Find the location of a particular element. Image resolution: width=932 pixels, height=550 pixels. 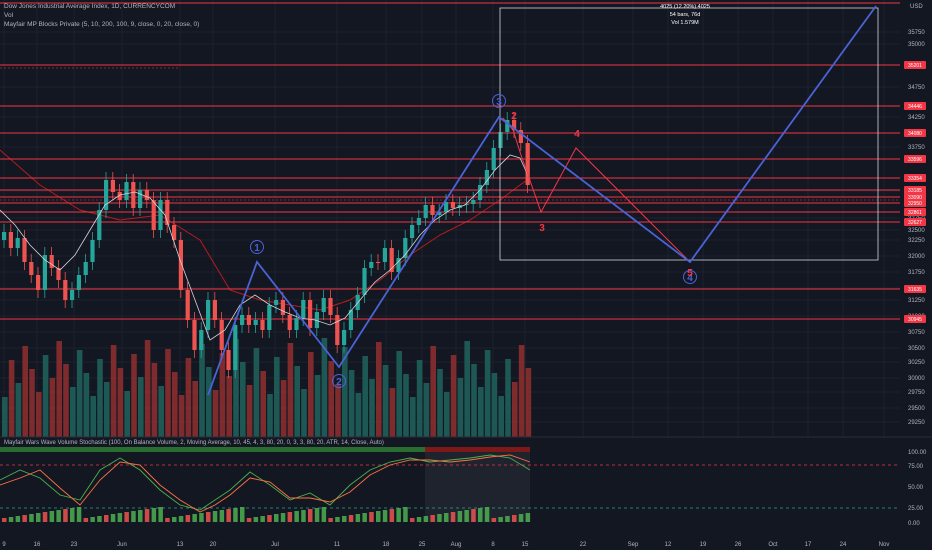

svg-text: 4 is located at coordinates (690, 278).